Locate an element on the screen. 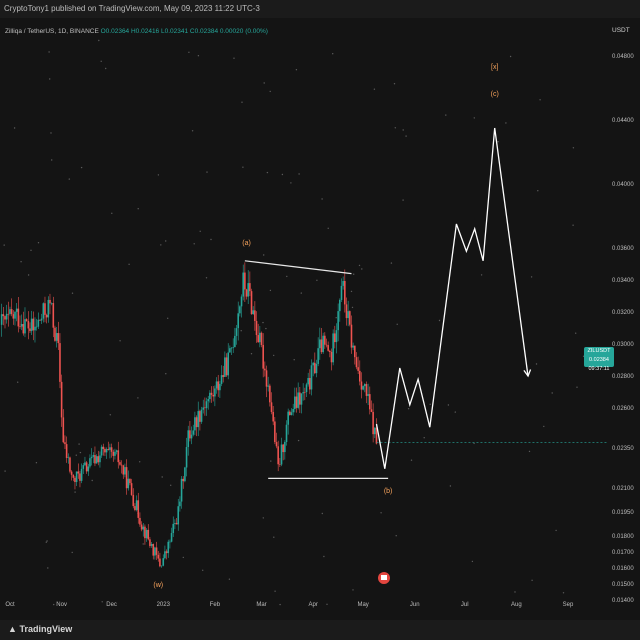 The width and height of the screenshot is (640, 640). logo-text: TradingView is located at coordinates (46, 629).